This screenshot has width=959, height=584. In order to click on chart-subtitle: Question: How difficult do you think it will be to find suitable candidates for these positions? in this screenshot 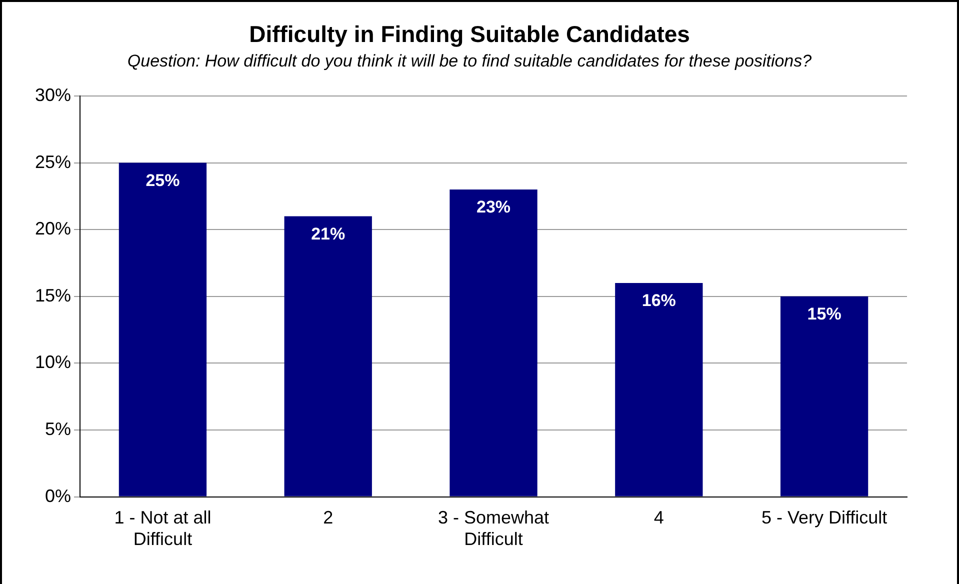, I will do `click(469, 61)`.